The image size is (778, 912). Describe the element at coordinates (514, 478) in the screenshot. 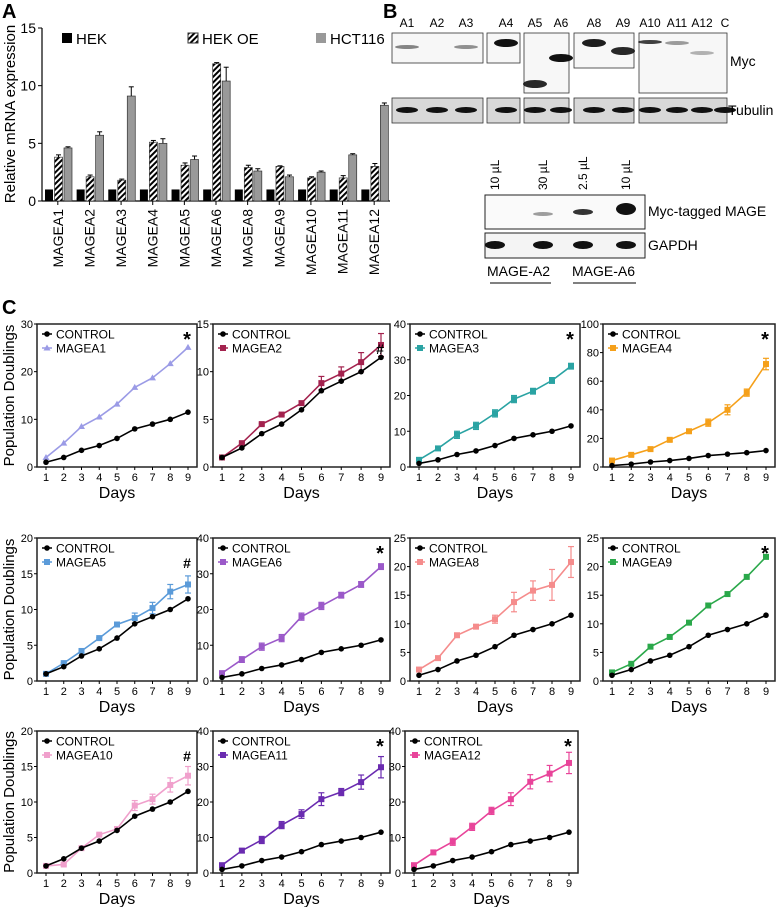

I see `x-tick-label: 6` at that location.